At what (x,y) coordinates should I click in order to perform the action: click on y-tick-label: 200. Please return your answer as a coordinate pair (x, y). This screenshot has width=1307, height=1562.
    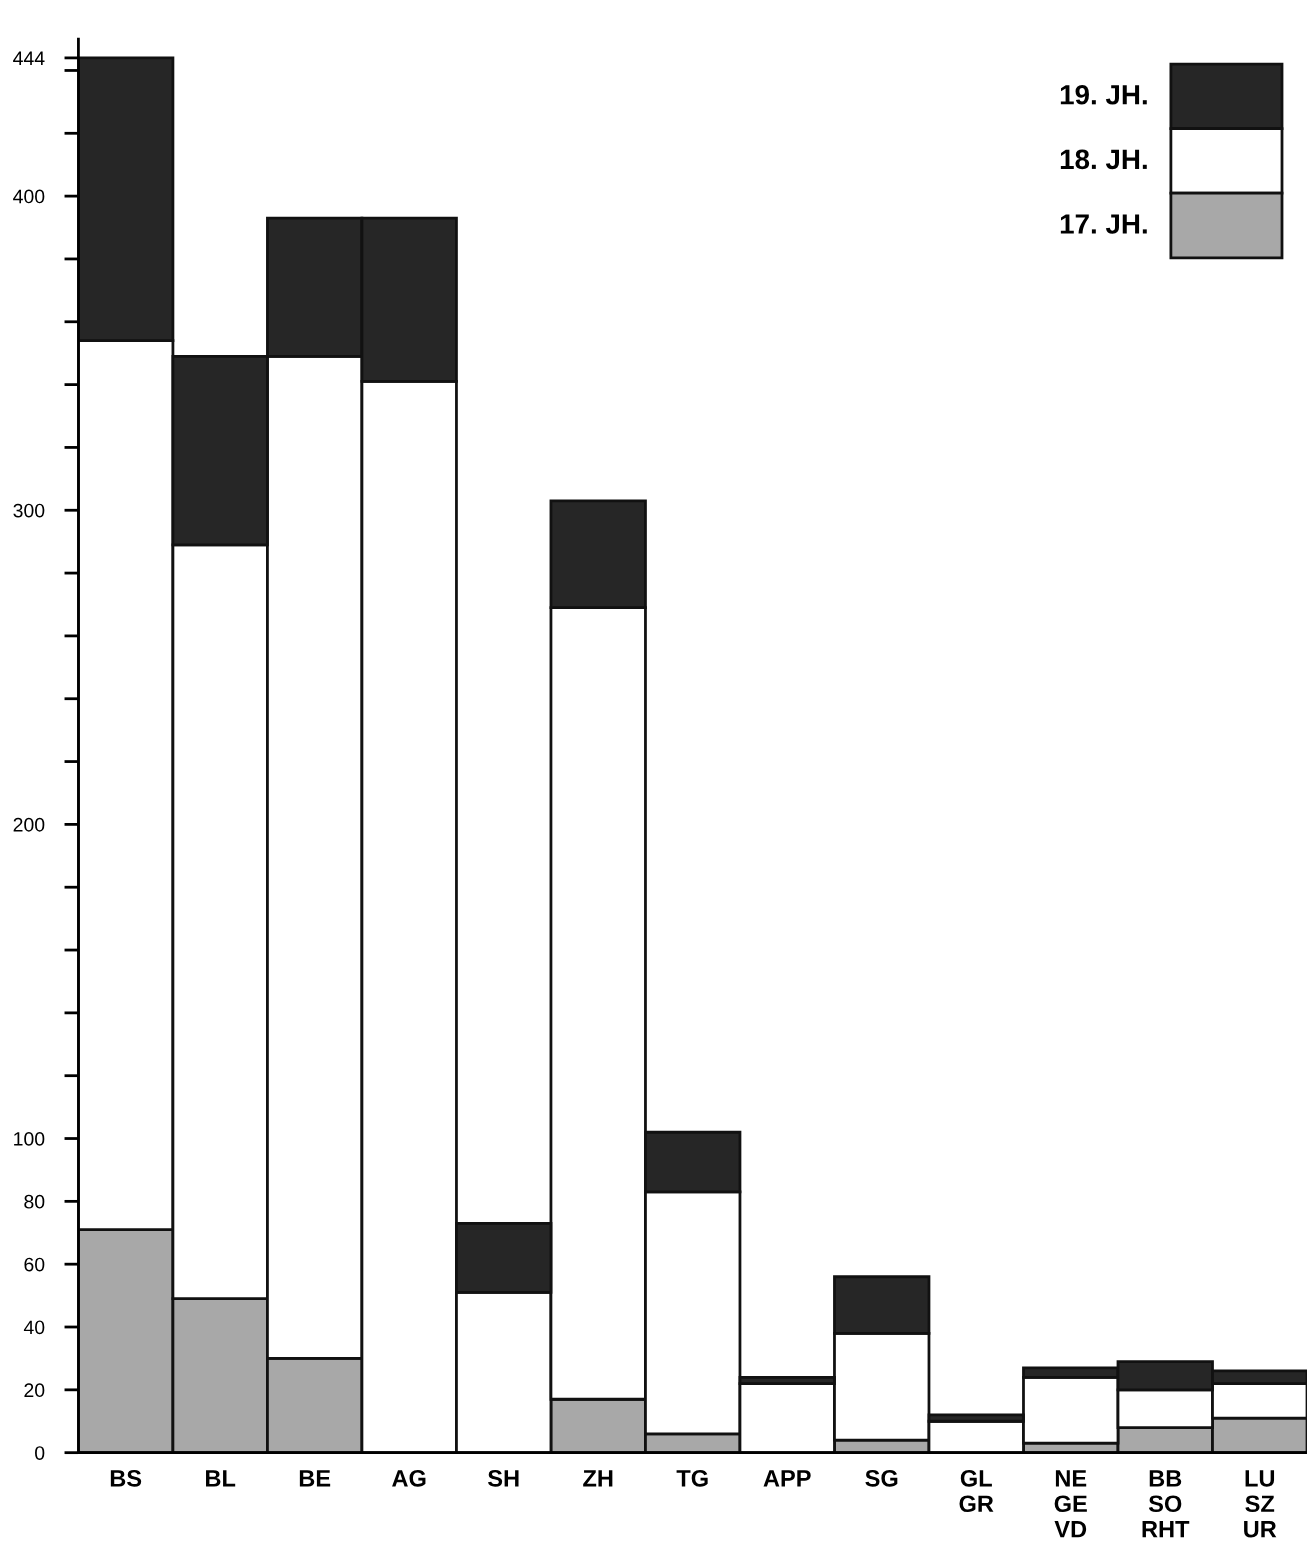
    Looking at the image, I should click on (29, 824).